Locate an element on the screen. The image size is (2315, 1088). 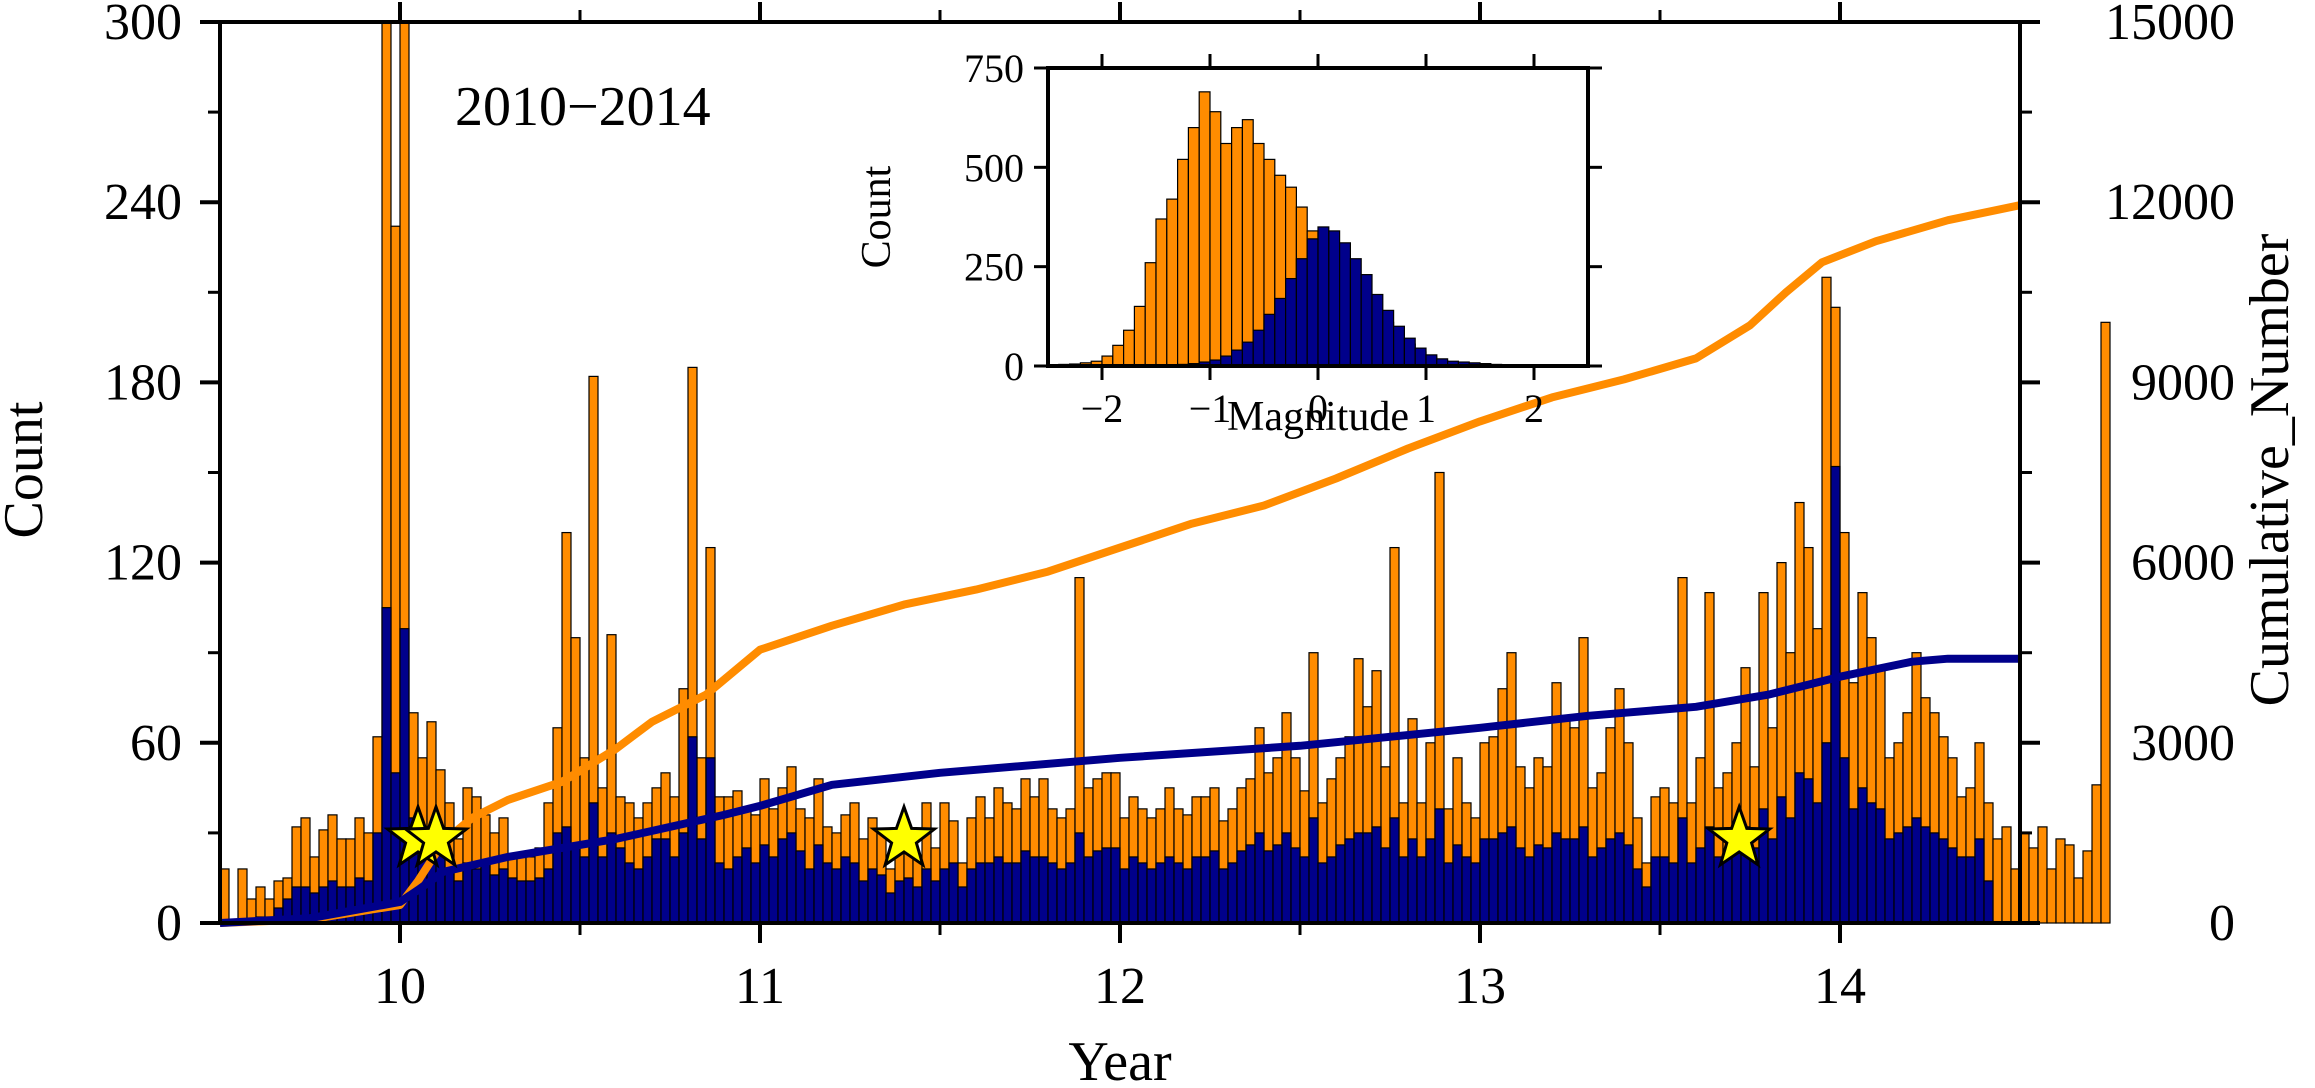
y2-tick-label: 6000 is located at coordinates (2183, 563).